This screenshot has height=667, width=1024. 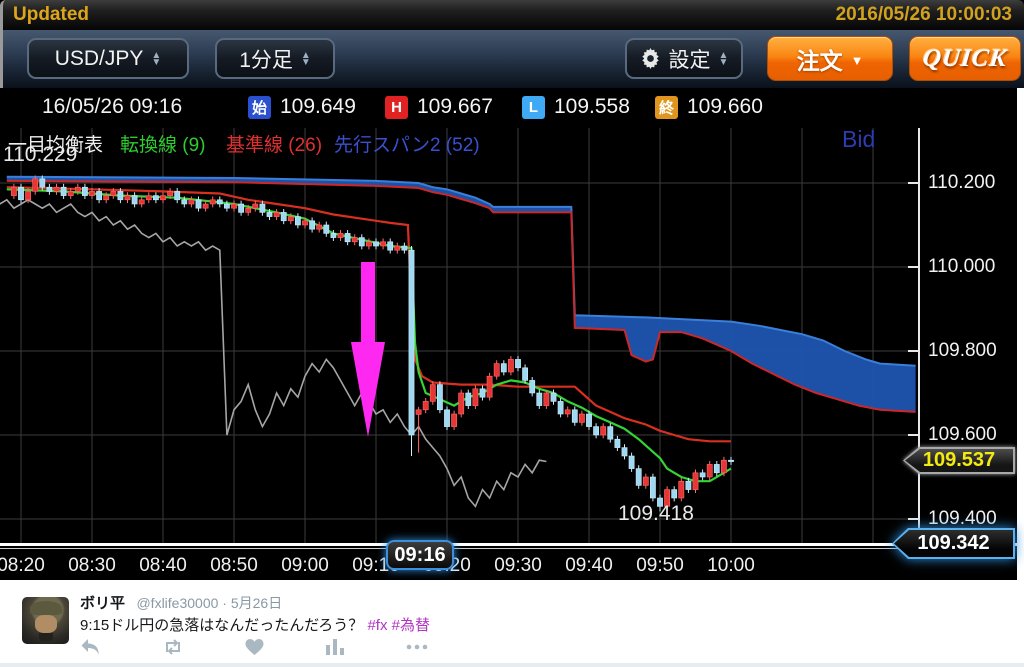 What do you see at coordinates (92, 565) in the screenshot?
I see `x-axis-label: 08:30` at bounding box center [92, 565].